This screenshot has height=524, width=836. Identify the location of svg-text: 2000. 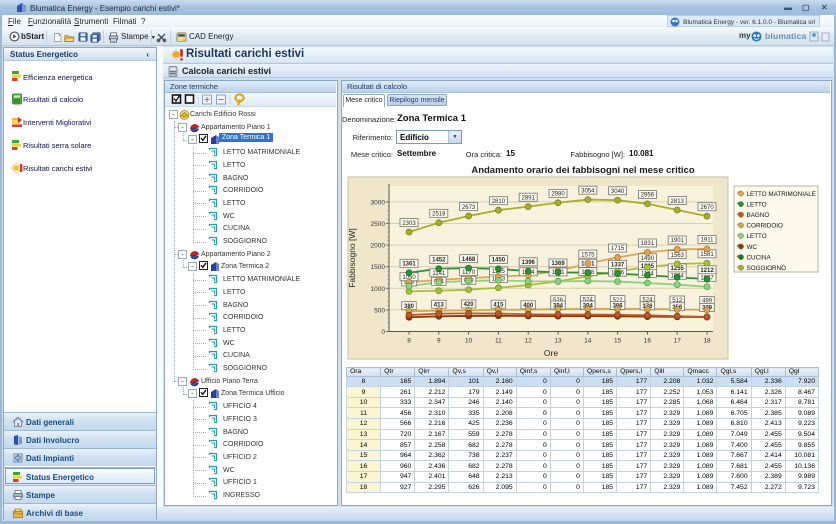
(378, 246).